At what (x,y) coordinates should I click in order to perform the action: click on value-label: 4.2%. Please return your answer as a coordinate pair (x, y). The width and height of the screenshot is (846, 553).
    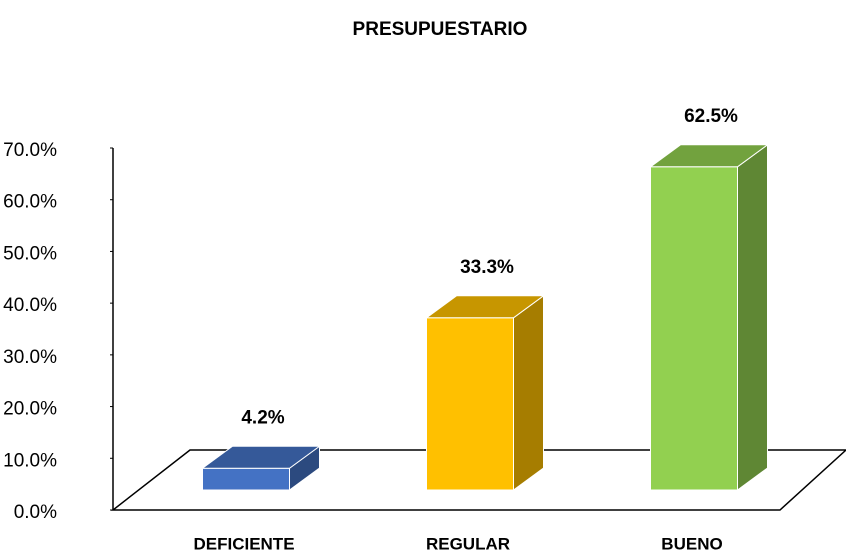
    Looking at the image, I should click on (262, 417).